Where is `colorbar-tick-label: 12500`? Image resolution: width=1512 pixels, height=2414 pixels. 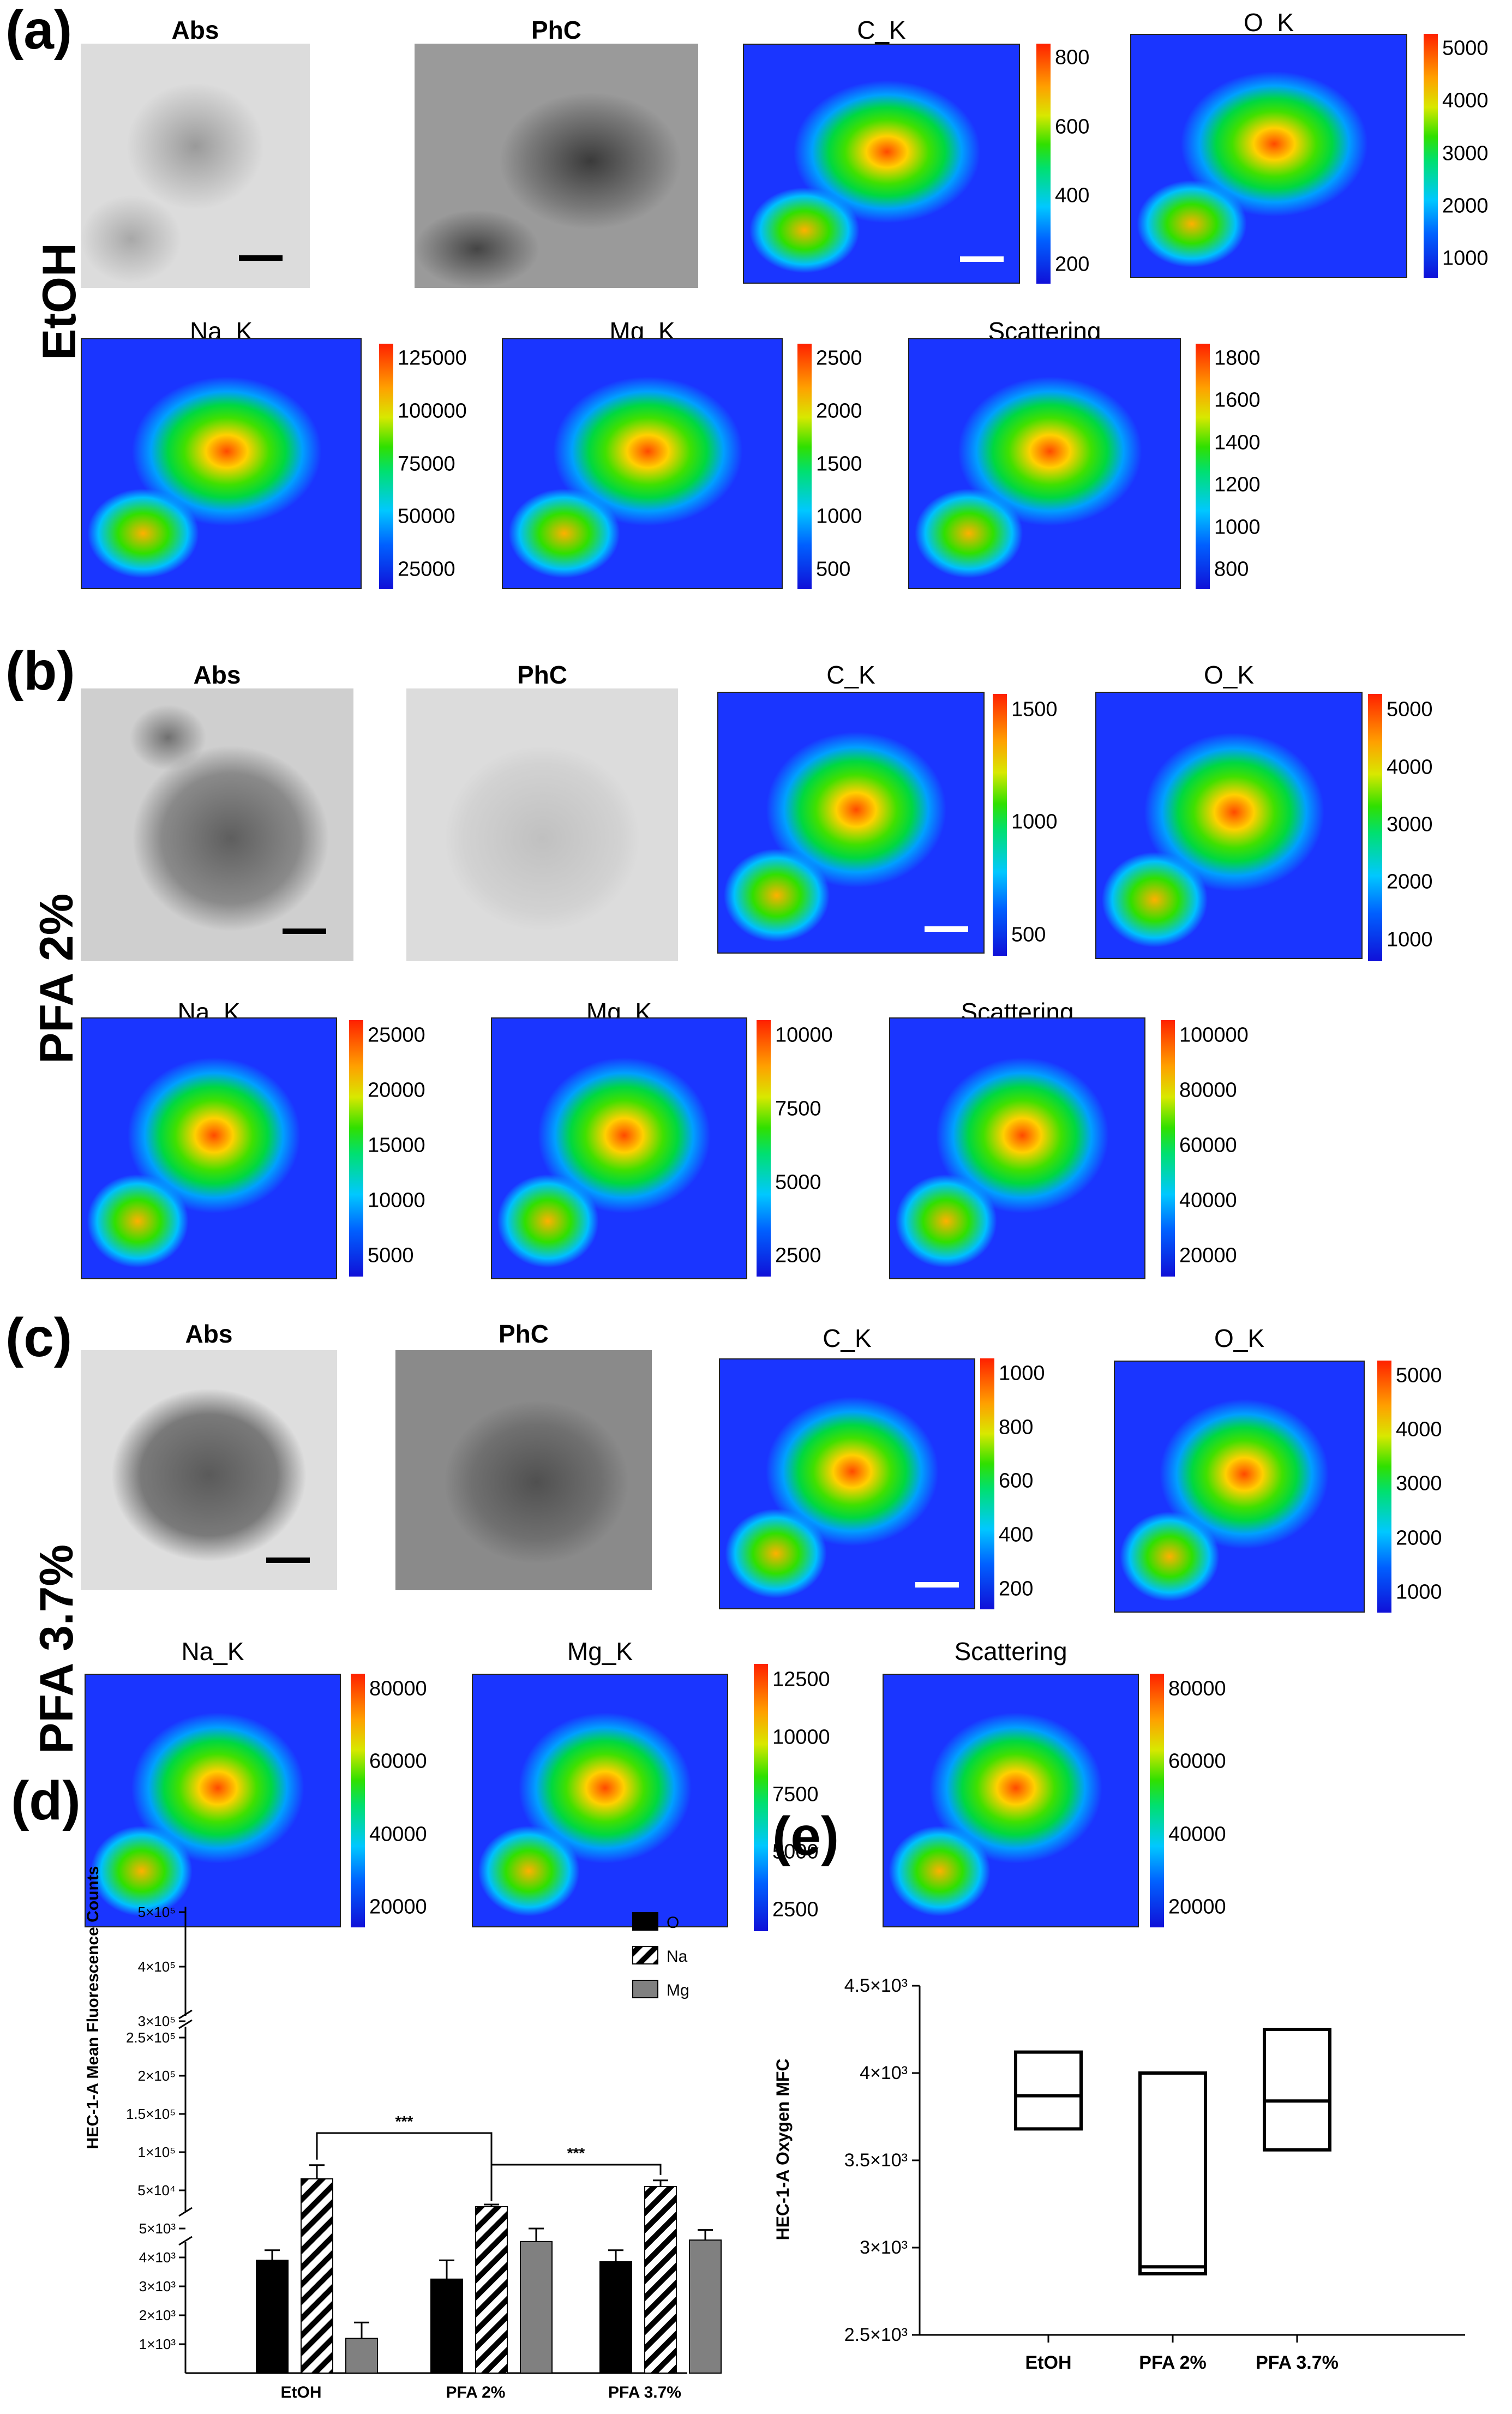
colorbar-tick-label: 12500 is located at coordinates (801, 1679).